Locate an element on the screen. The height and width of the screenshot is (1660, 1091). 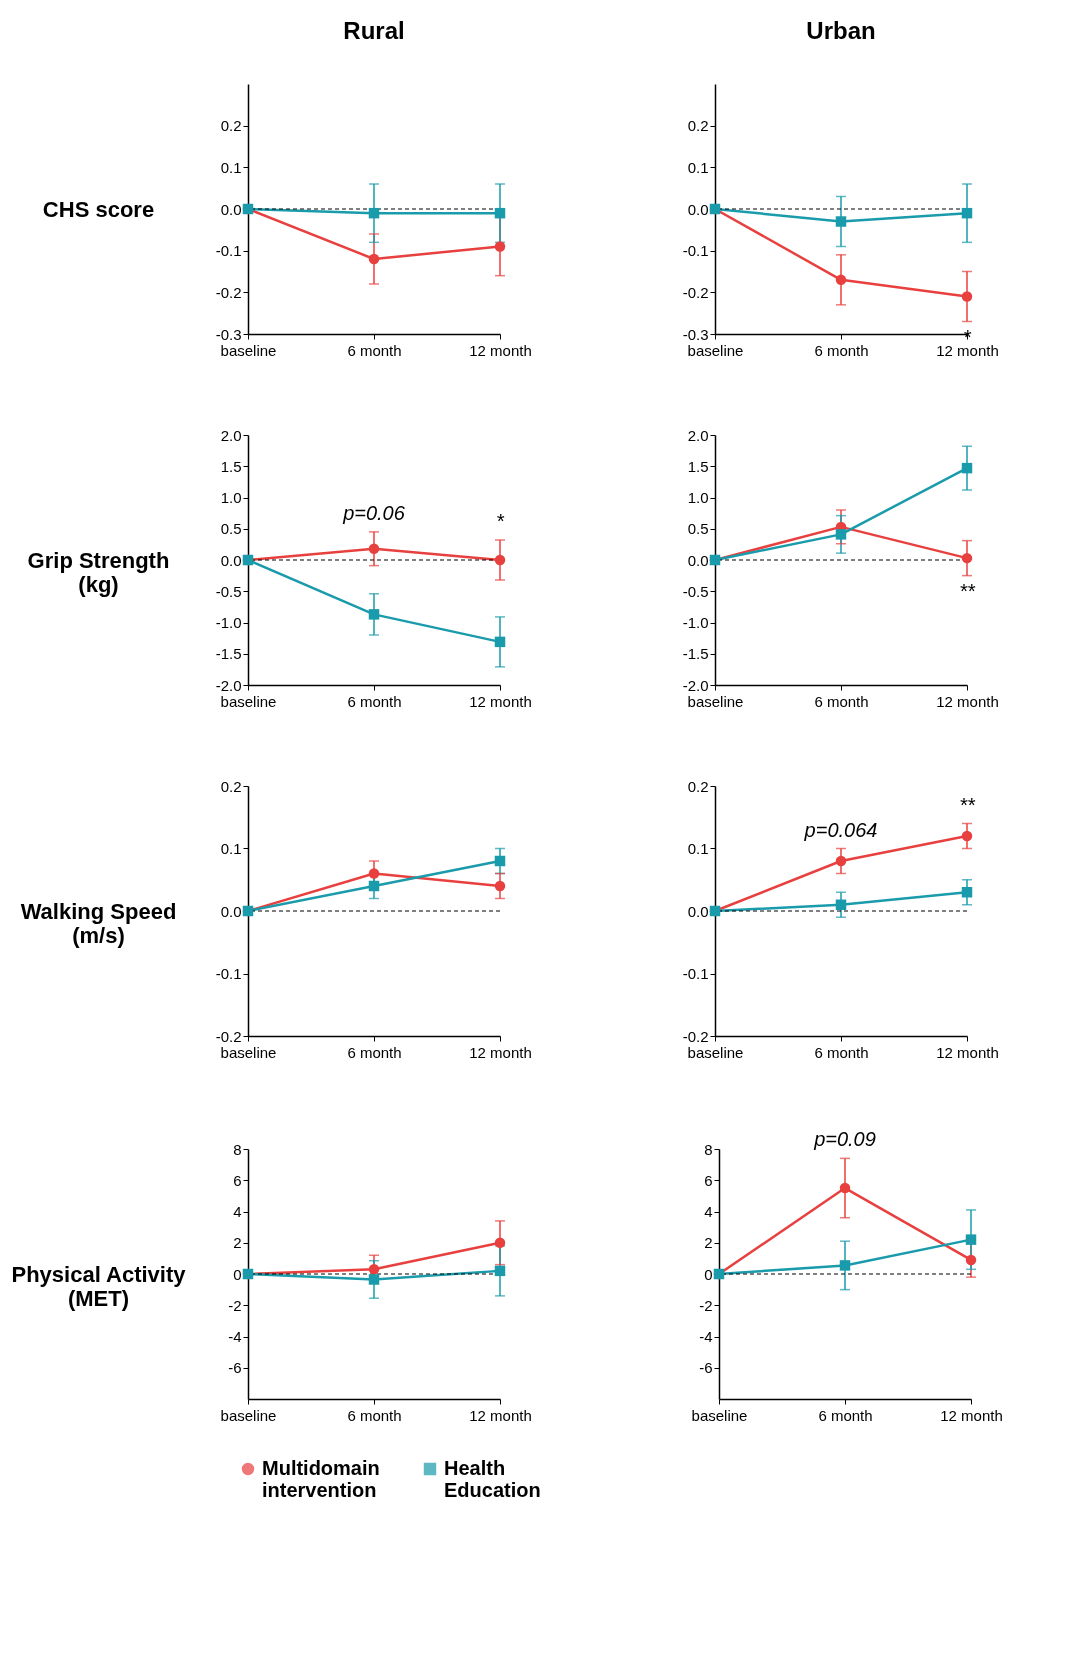
y-tick-label: -0.5 is located at coordinates (228, 591).